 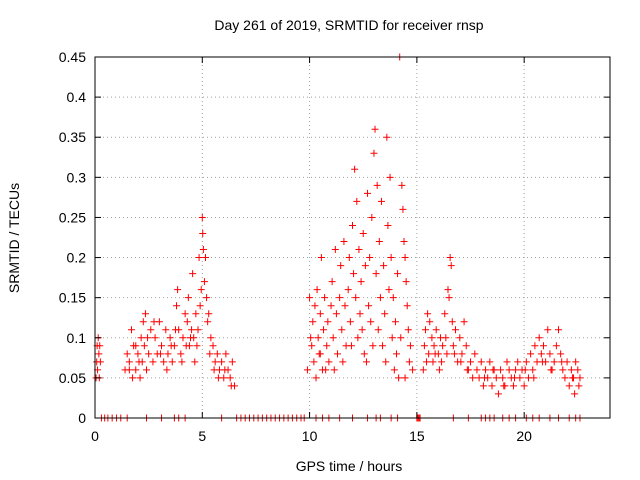 What do you see at coordinates (417, 436) in the screenshot?
I see `x-tick-label: 15` at bounding box center [417, 436].